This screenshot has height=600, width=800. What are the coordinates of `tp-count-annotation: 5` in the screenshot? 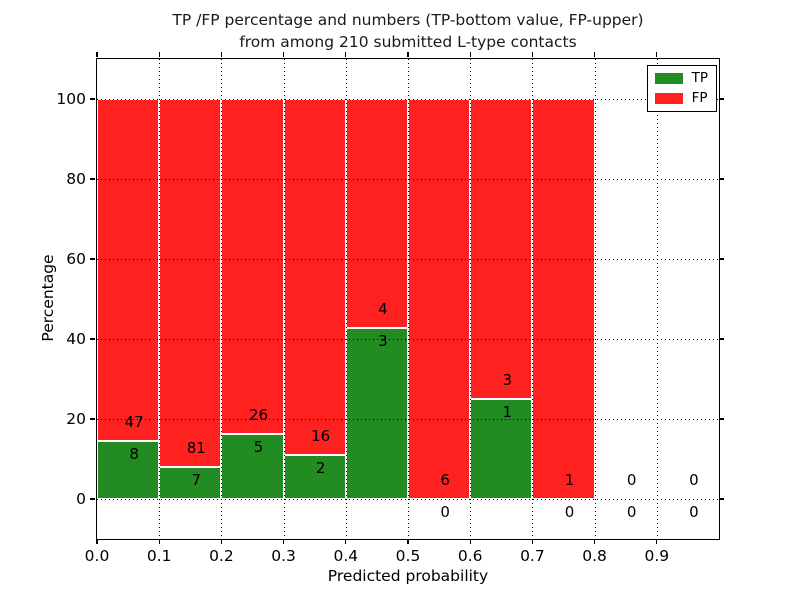 It's located at (258, 447).